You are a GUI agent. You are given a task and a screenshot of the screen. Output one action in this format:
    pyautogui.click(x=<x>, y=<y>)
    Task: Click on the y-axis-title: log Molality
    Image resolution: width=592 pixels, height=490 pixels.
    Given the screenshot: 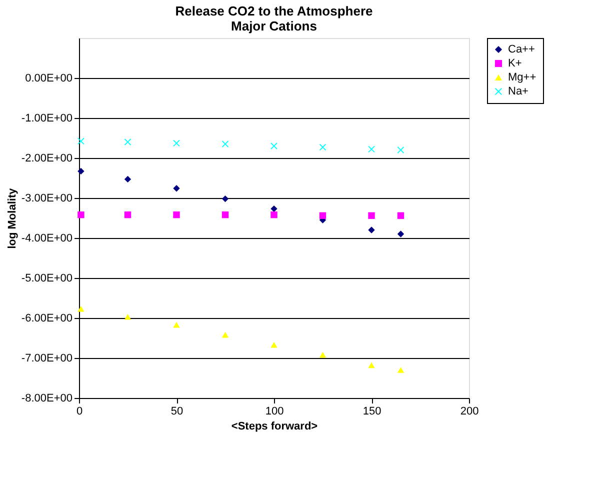 What is the action you would take?
    pyautogui.click(x=12, y=218)
    